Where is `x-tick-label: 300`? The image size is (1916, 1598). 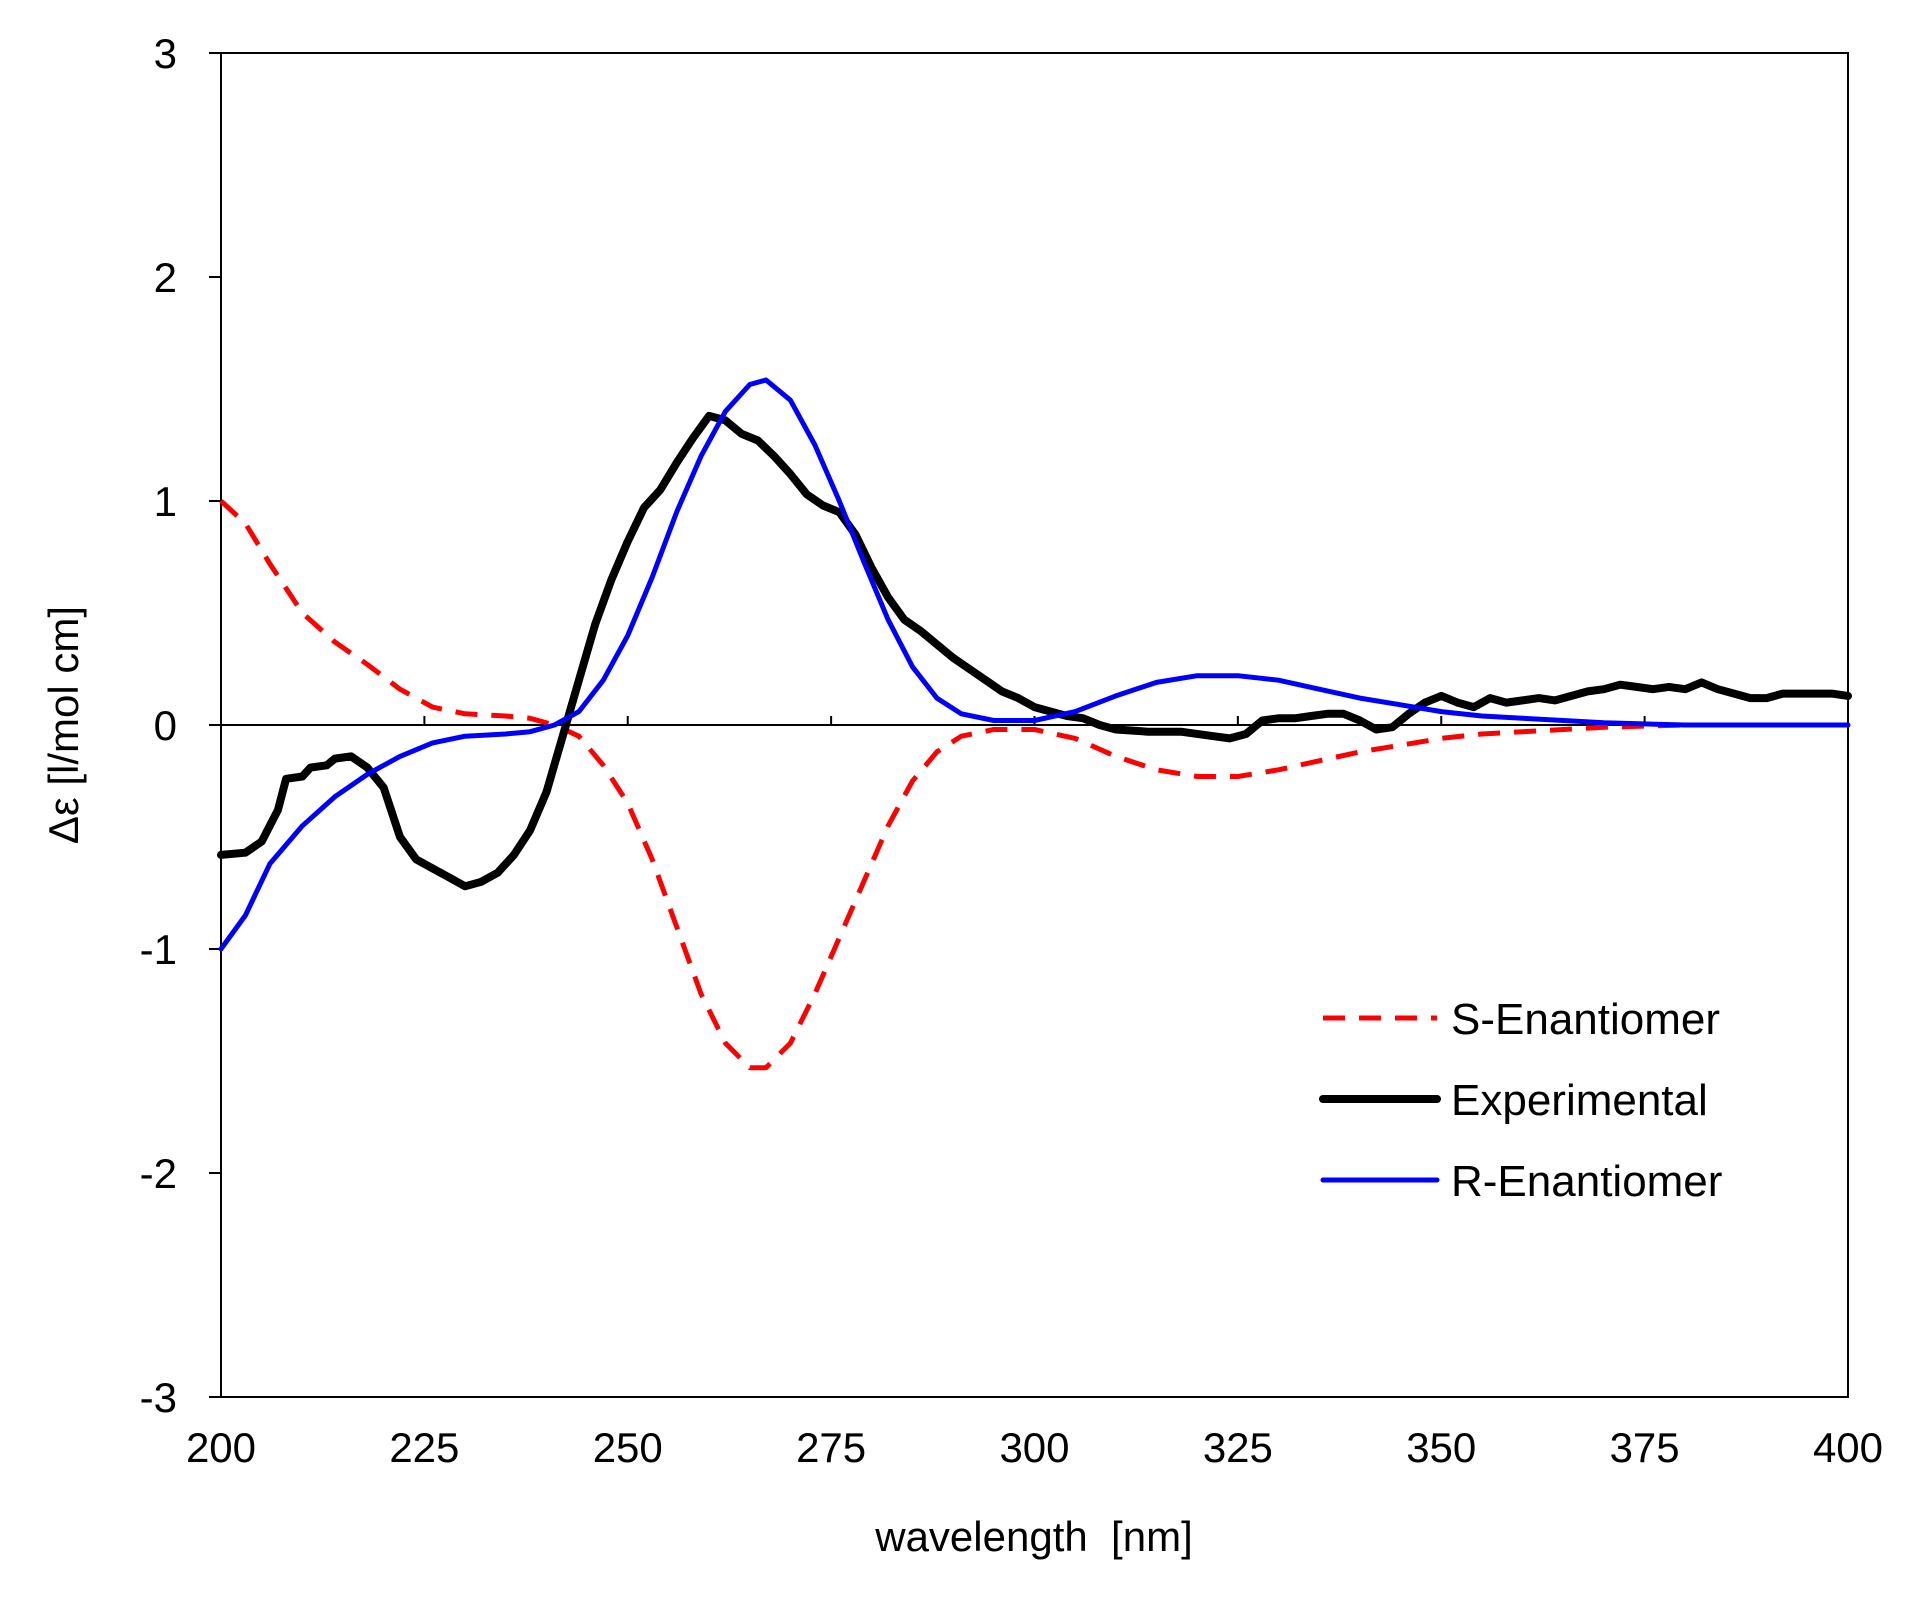 x-tick-label: 300 is located at coordinates (1034, 1447).